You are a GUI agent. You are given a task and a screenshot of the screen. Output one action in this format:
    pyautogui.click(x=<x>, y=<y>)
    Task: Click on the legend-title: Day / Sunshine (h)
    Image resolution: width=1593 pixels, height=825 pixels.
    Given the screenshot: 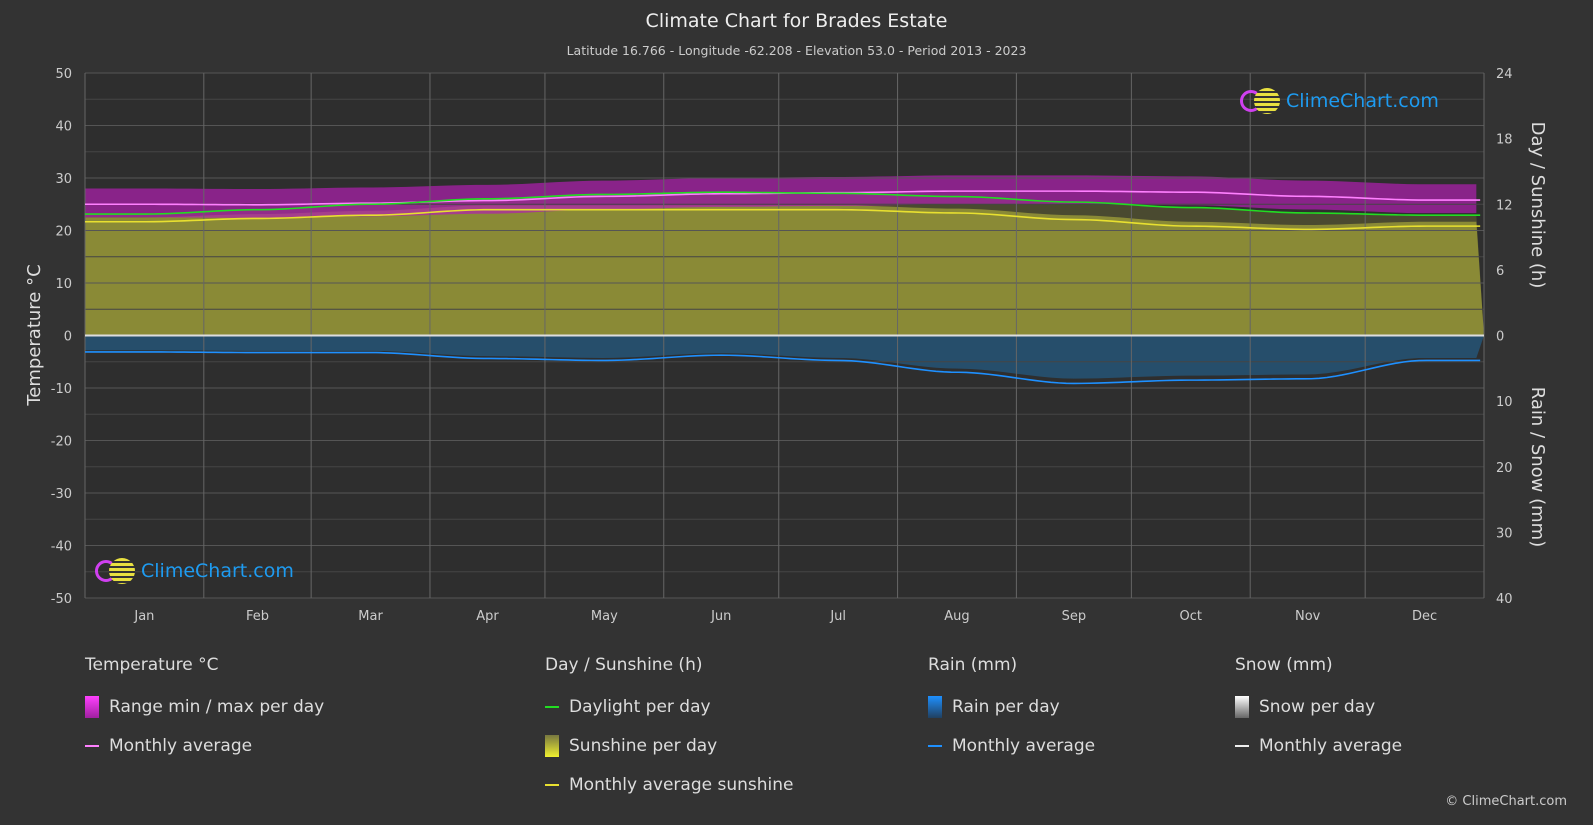 What is the action you would take?
    pyautogui.click(x=624, y=665)
    